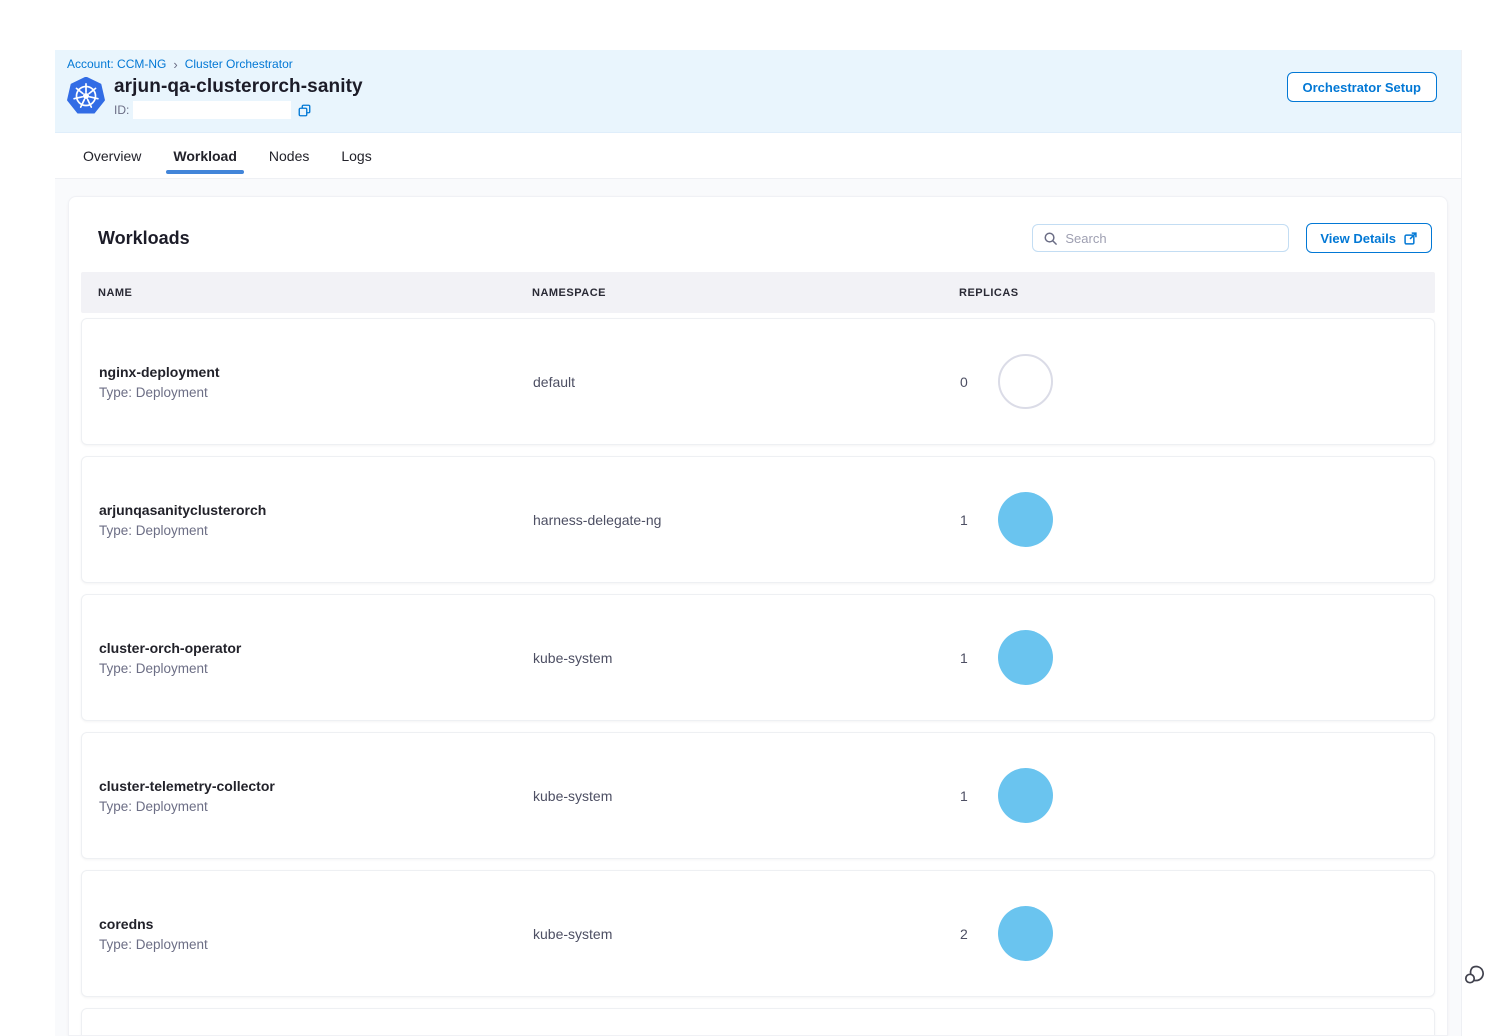 The height and width of the screenshot is (1036, 1502). What do you see at coordinates (554, 381) in the screenshot?
I see `workload-namespace: default` at bounding box center [554, 381].